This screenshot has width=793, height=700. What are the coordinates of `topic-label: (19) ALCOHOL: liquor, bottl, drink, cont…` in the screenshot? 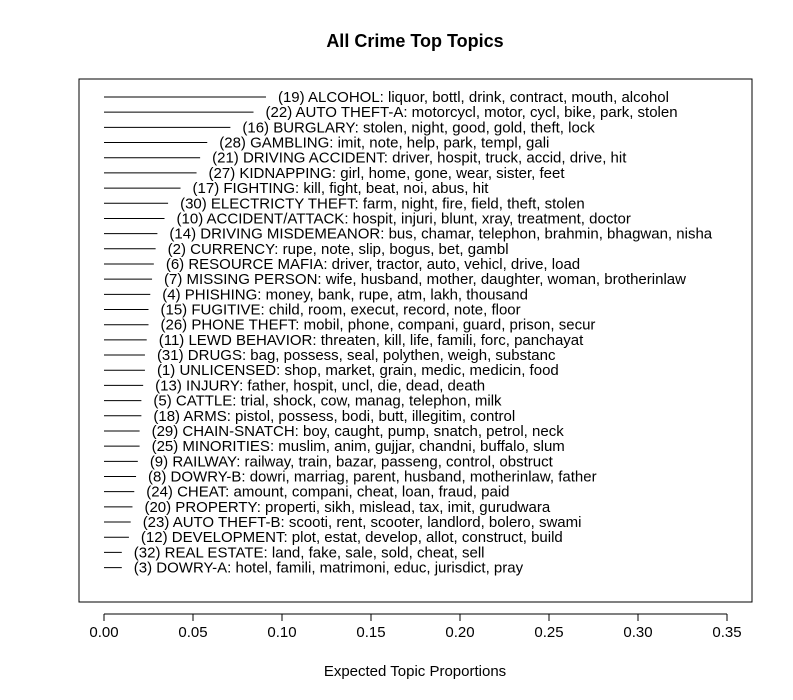 It's located at (473, 97).